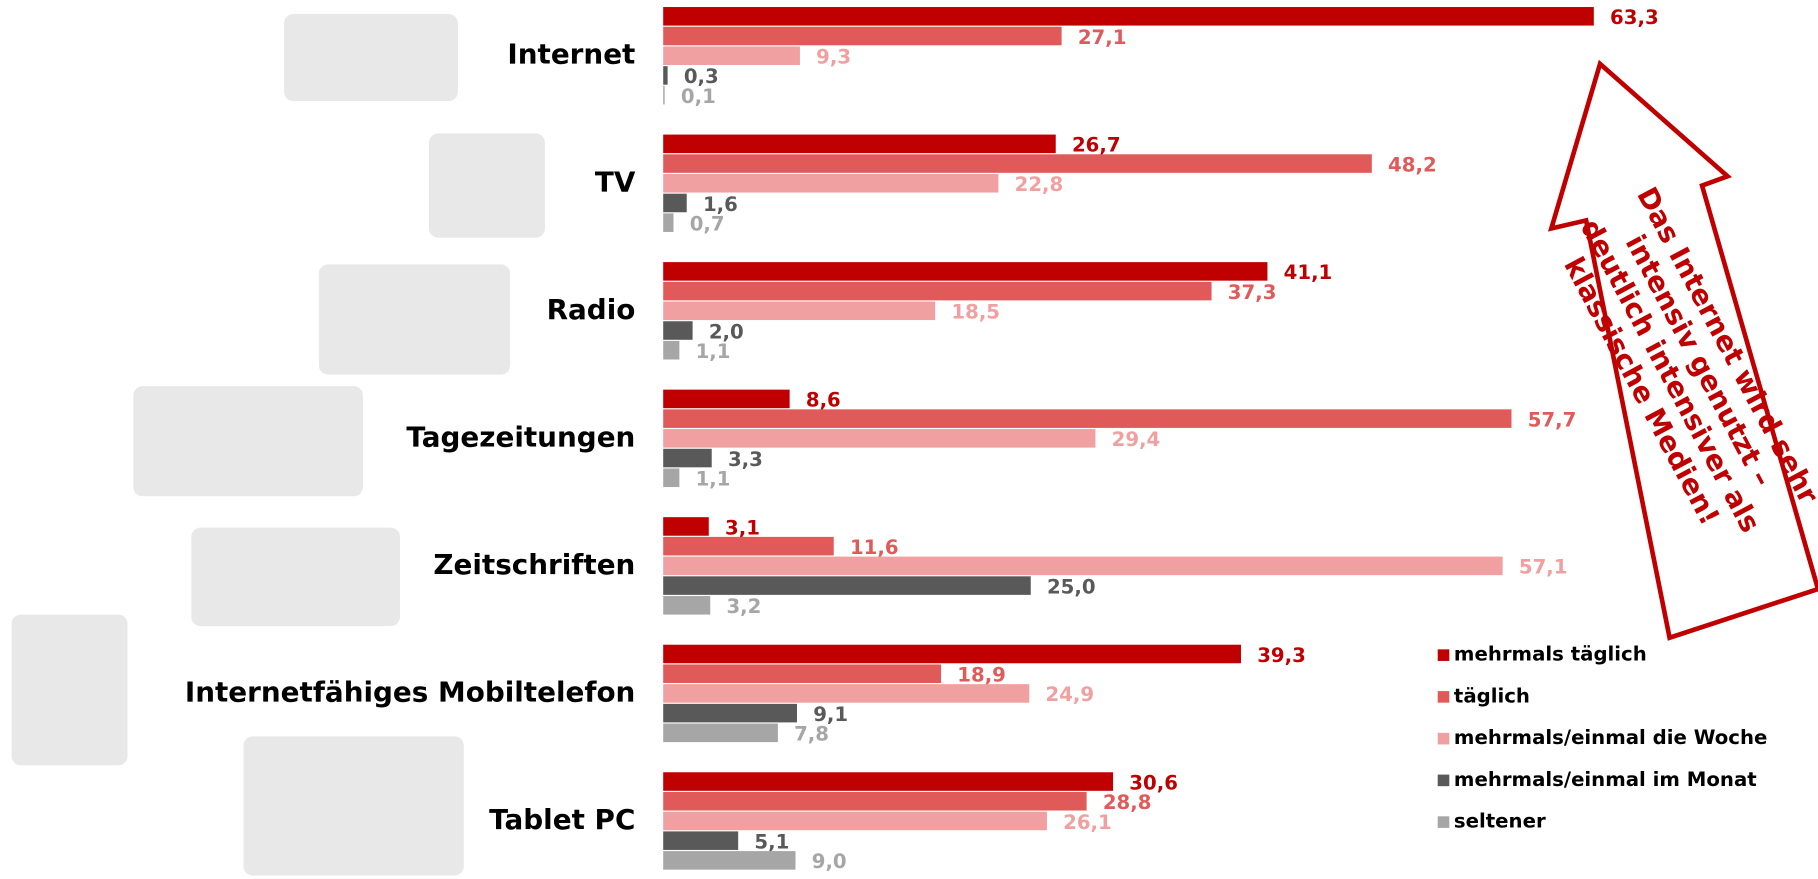  I want to click on value-label: 25,0, so click(1071, 586).